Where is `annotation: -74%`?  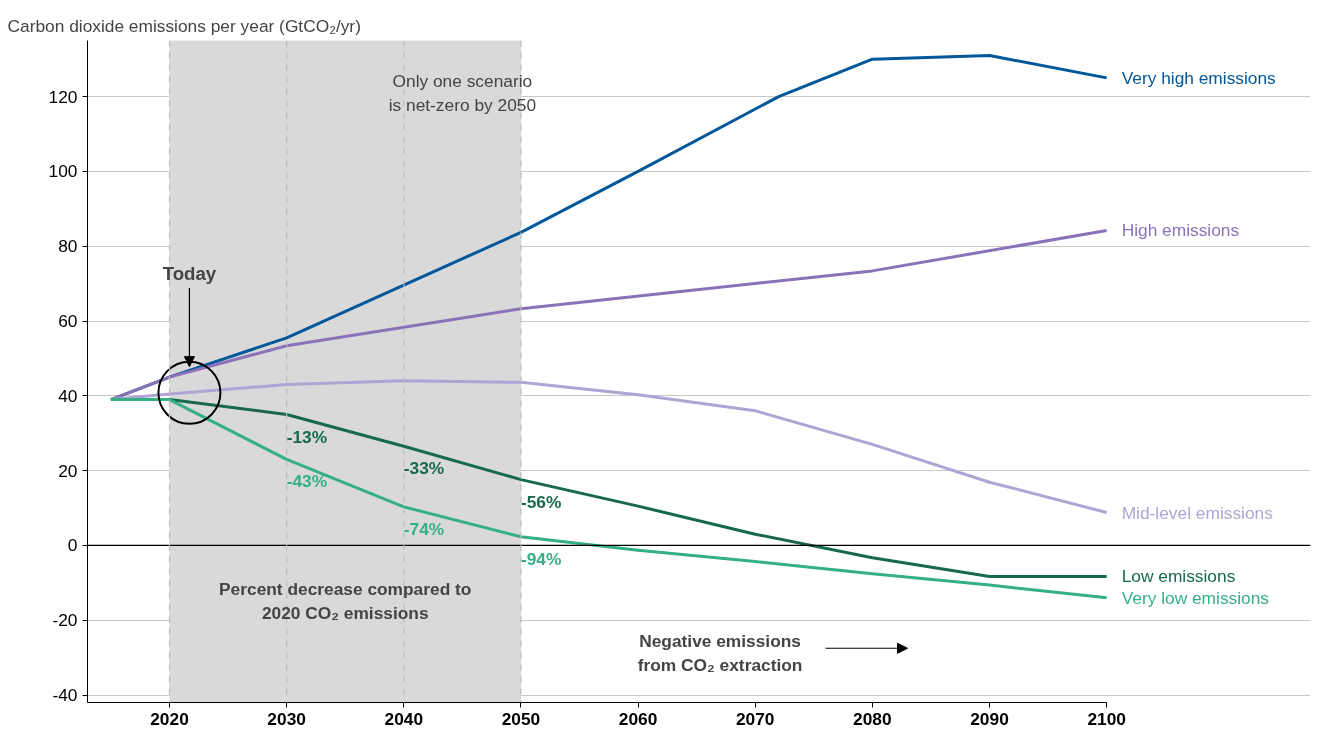
annotation: -74% is located at coordinates (424, 528).